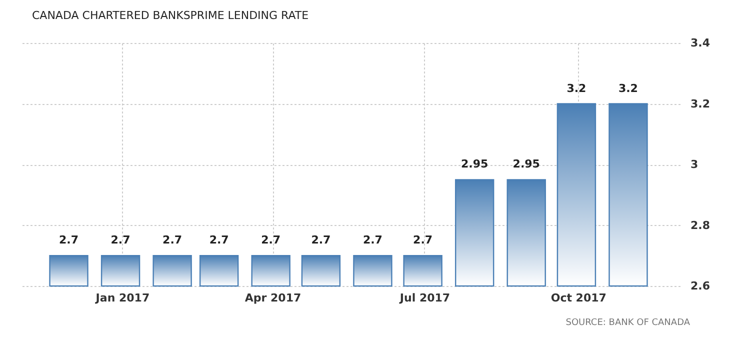  Describe the element at coordinates (700, 103) in the screenshot. I see `y-tick-label: 3.2` at that location.